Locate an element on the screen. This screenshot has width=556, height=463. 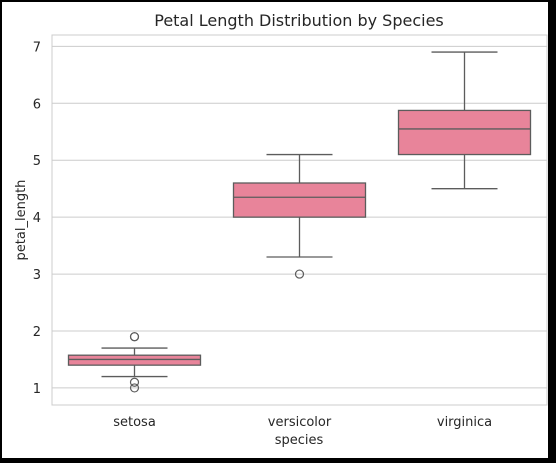
x-tick-label: versicolor is located at coordinates (300, 422).